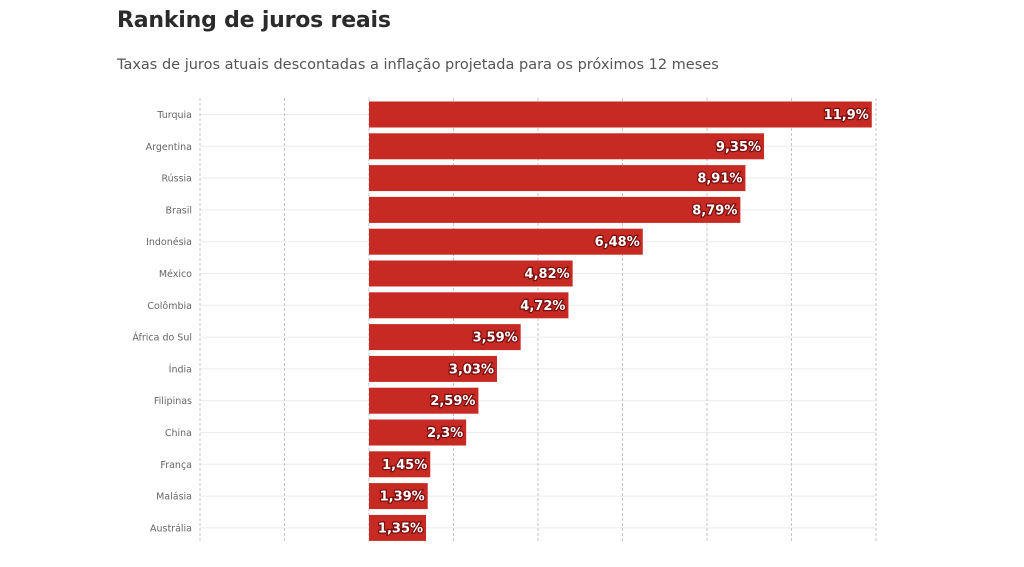 This screenshot has height=567, width=1024. What do you see at coordinates (179, 210) in the screenshot?
I see `category-label: Brasil` at bounding box center [179, 210].